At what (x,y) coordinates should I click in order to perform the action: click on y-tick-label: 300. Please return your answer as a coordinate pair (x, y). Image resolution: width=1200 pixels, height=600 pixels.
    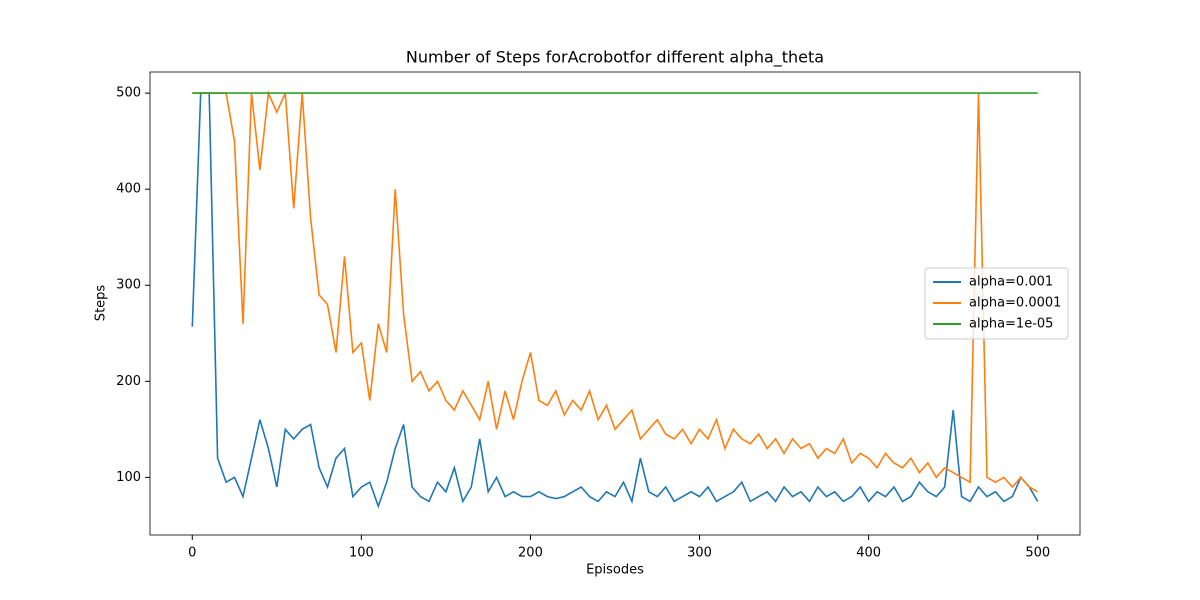
    Looking at the image, I should click on (128, 285).